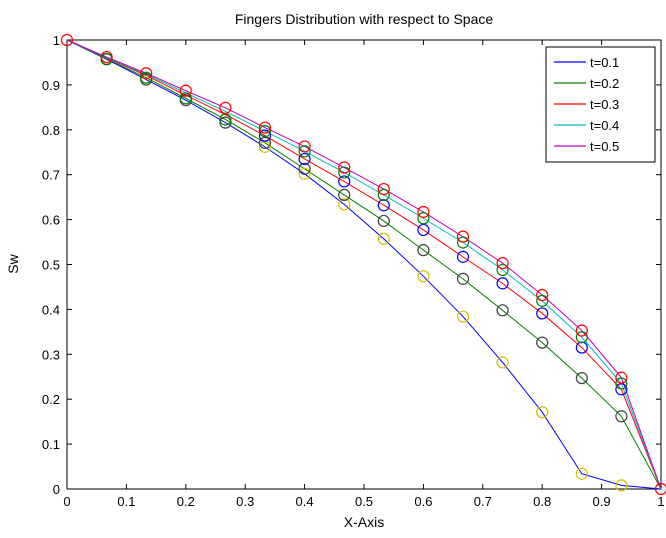  What do you see at coordinates (51, 220) in the screenshot?
I see `y-tick-label: 0.6` at bounding box center [51, 220].